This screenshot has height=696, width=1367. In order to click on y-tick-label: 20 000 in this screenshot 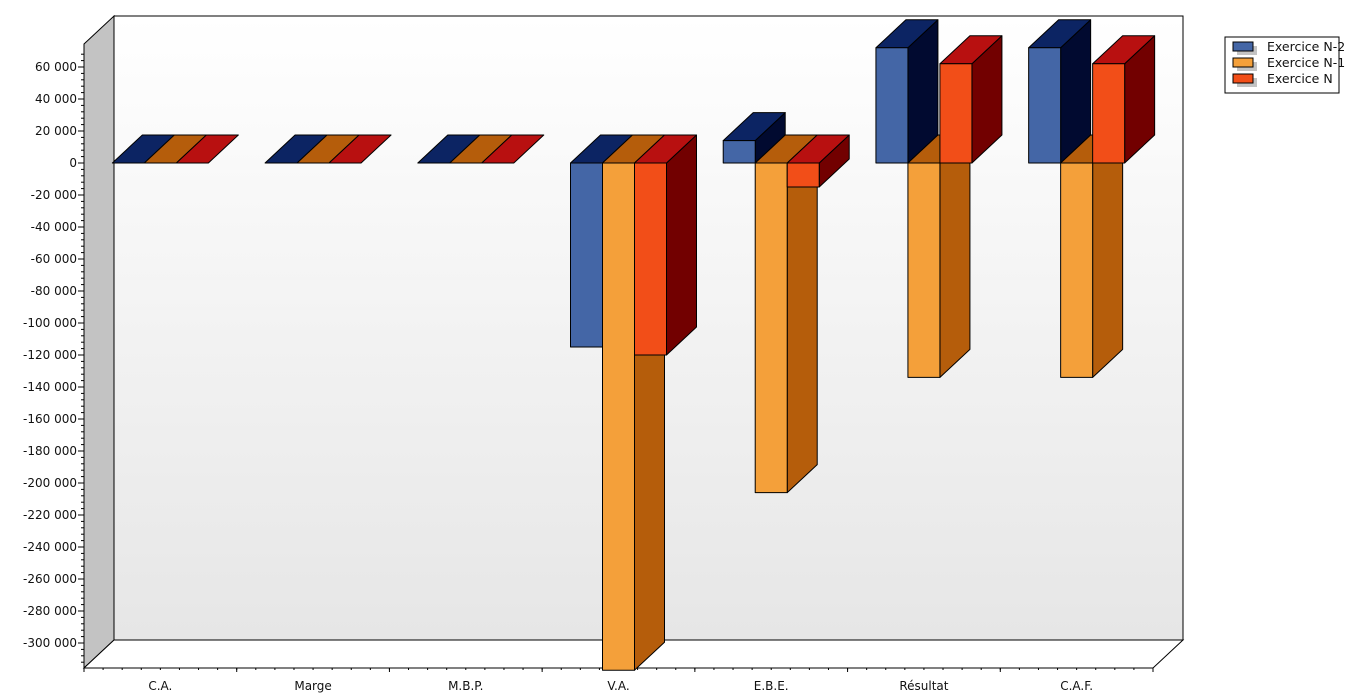, I will do `click(56, 131)`.